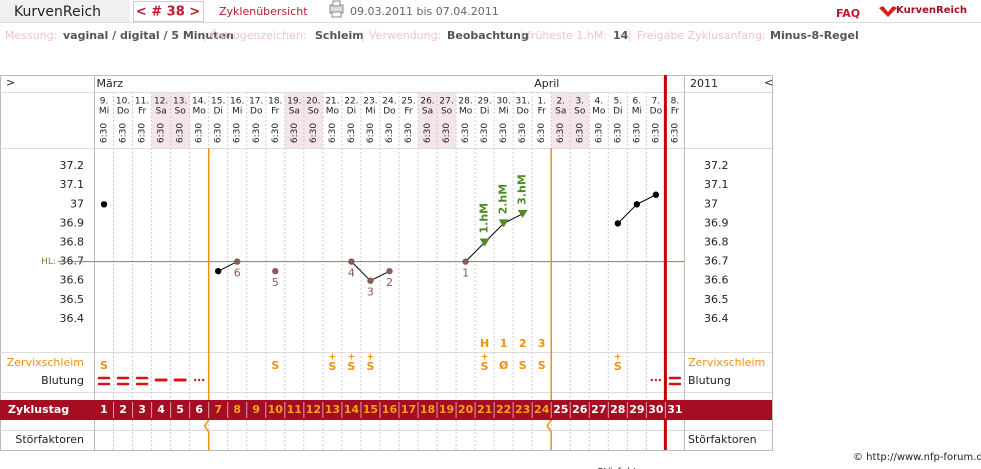 This screenshot has width=981, height=469. I want to click on cycle-day: 11, so click(294, 409).